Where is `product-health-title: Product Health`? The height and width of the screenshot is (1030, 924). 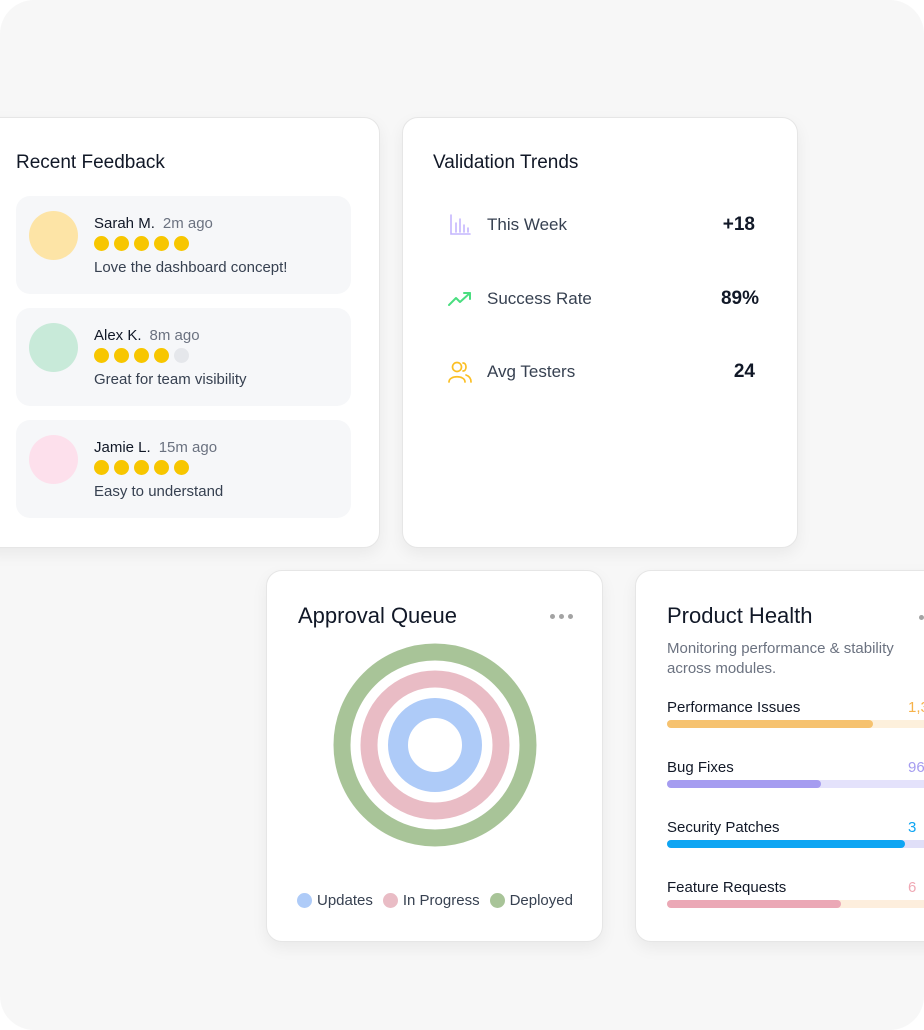 product-health-title: Product Health is located at coordinates (740, 615).